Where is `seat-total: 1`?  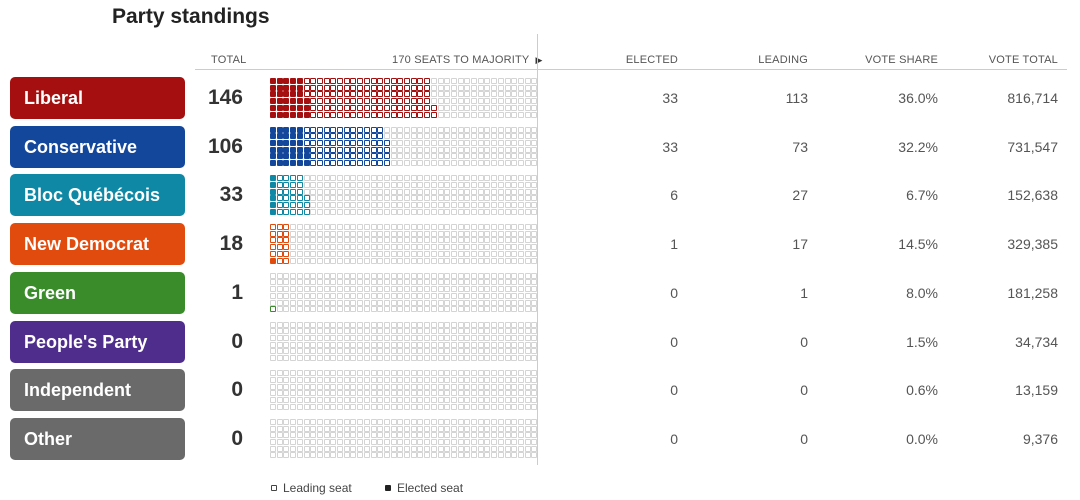
seat-total: 1 is located at coordinates (237, 292).